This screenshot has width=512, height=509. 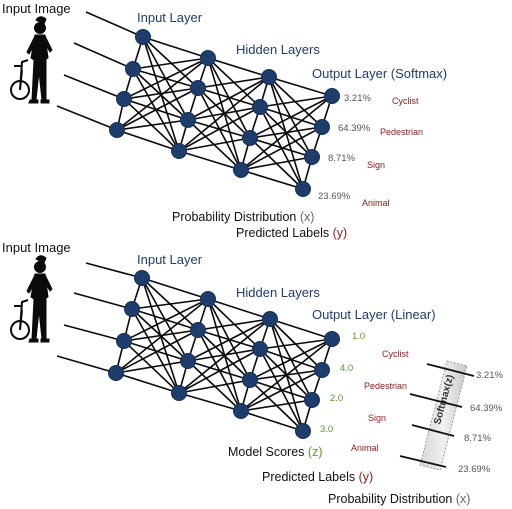 What do you see at coordinates (376, 165) in the screenshot?
I see `top-output-label-3: Sign` at bounding box center [376, 165].